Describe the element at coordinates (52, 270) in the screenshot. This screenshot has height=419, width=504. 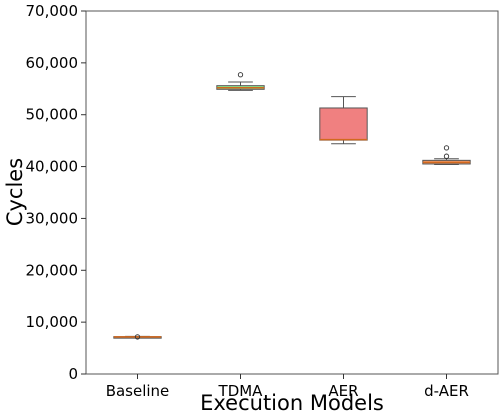
I see `y-tick-label: 20,000` at that location.